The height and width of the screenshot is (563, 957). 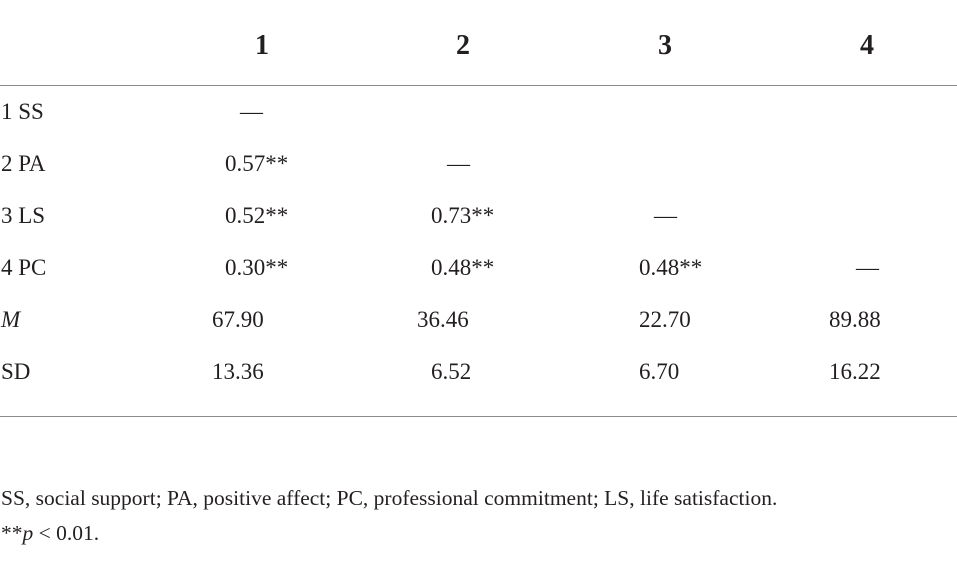 I want to click on column-header-4: 4, so click(x=867, y=45).